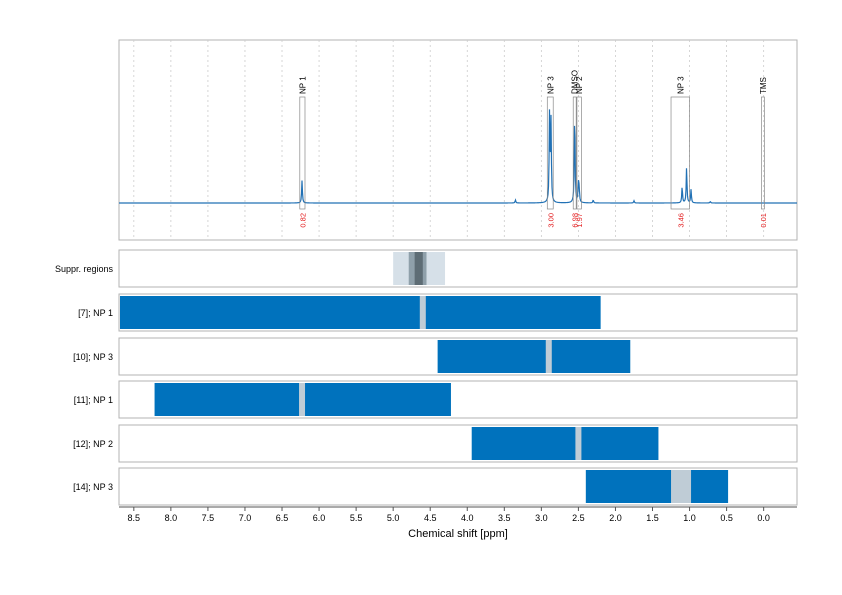  Describe the element at coordinates (435, 486) in the screenshot. I see `window-row: [14]; NP 3` at that location.